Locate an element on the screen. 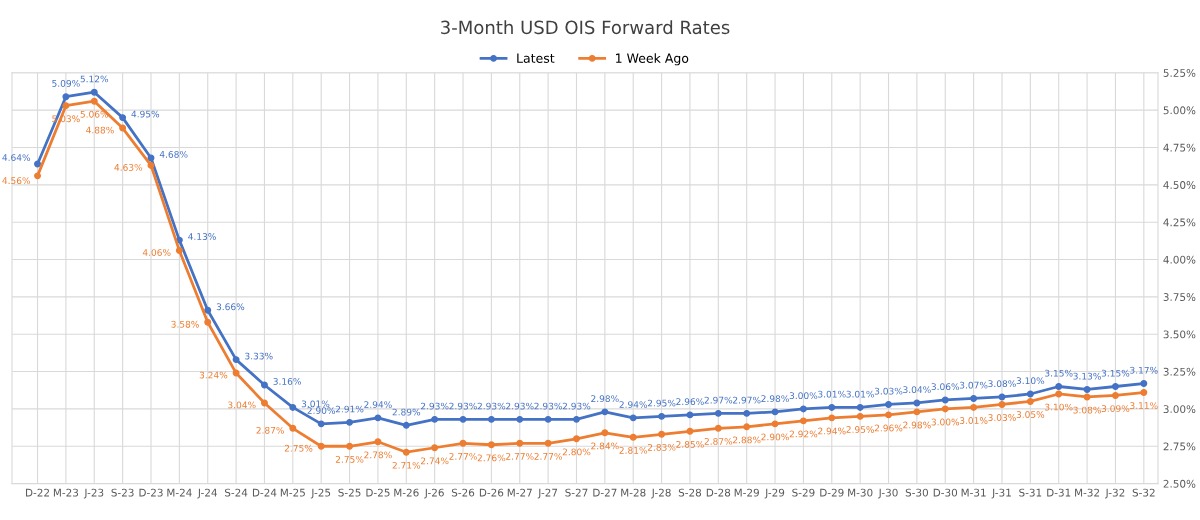  x-tick-label: M-32 is located at coordinates (1087, 492).